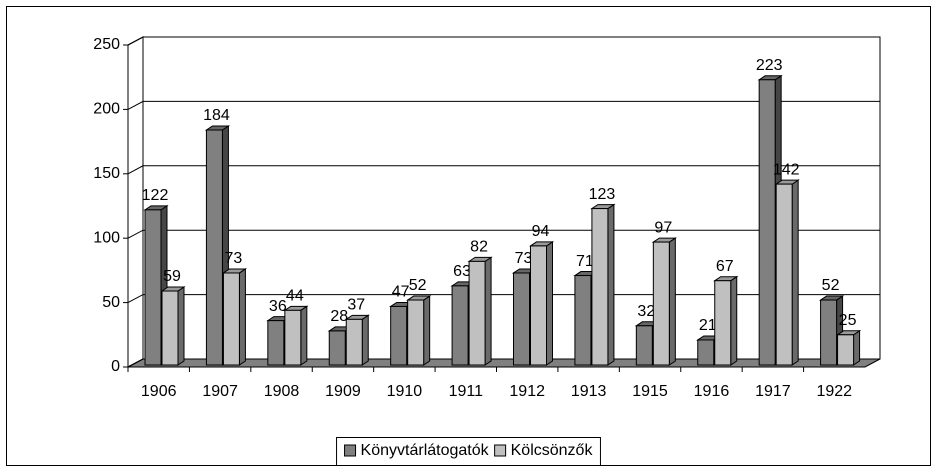 This screenshot has height=472, width=937. I want to click on x-tick-label: 1907, so click(220, 391).